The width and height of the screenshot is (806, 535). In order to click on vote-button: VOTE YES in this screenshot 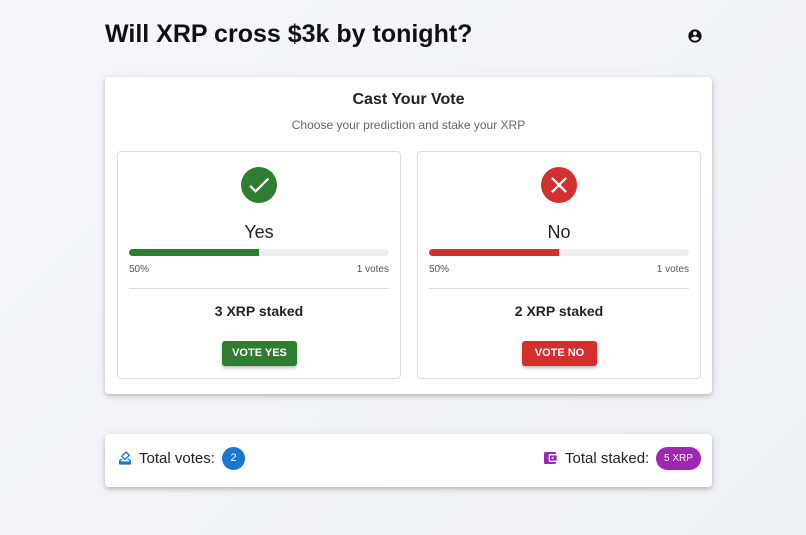, I will do `click(259, 353)`.